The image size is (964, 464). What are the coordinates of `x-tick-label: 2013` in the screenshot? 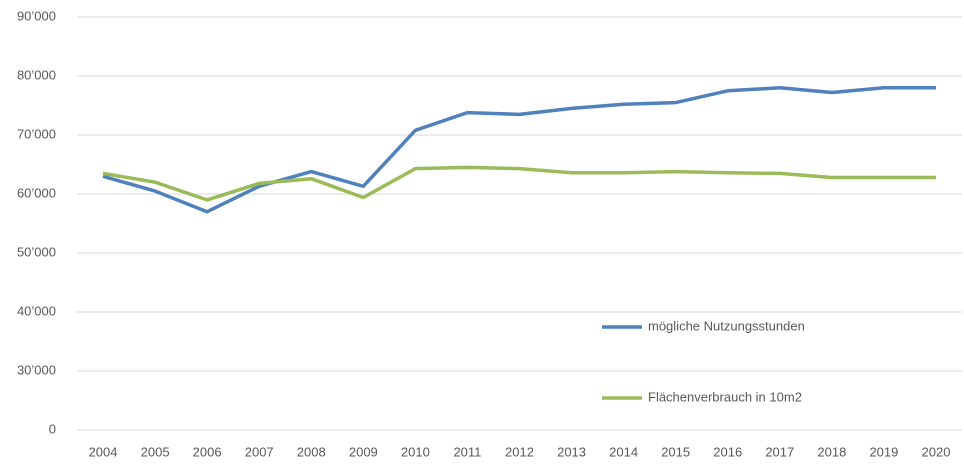 It's located at (571, 451).